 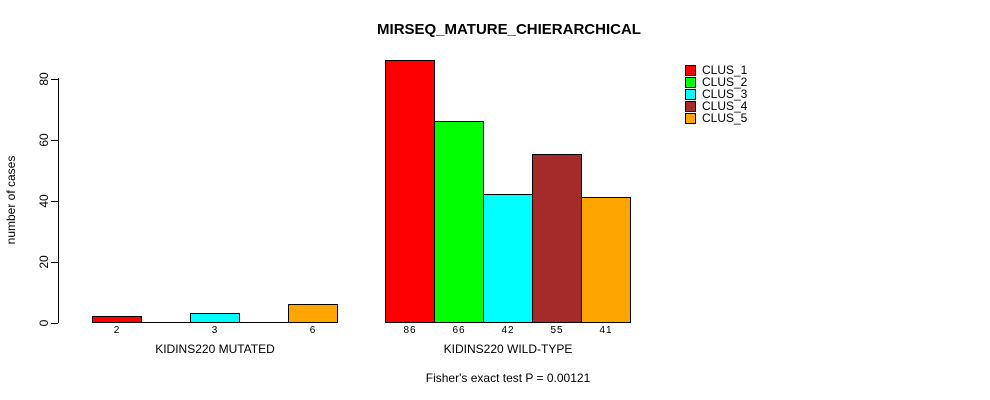 What do you see at coordinates (44, 79) in the screenshot?
I see `y-axis-tick-label: 80` at bounding box center [44, 79].